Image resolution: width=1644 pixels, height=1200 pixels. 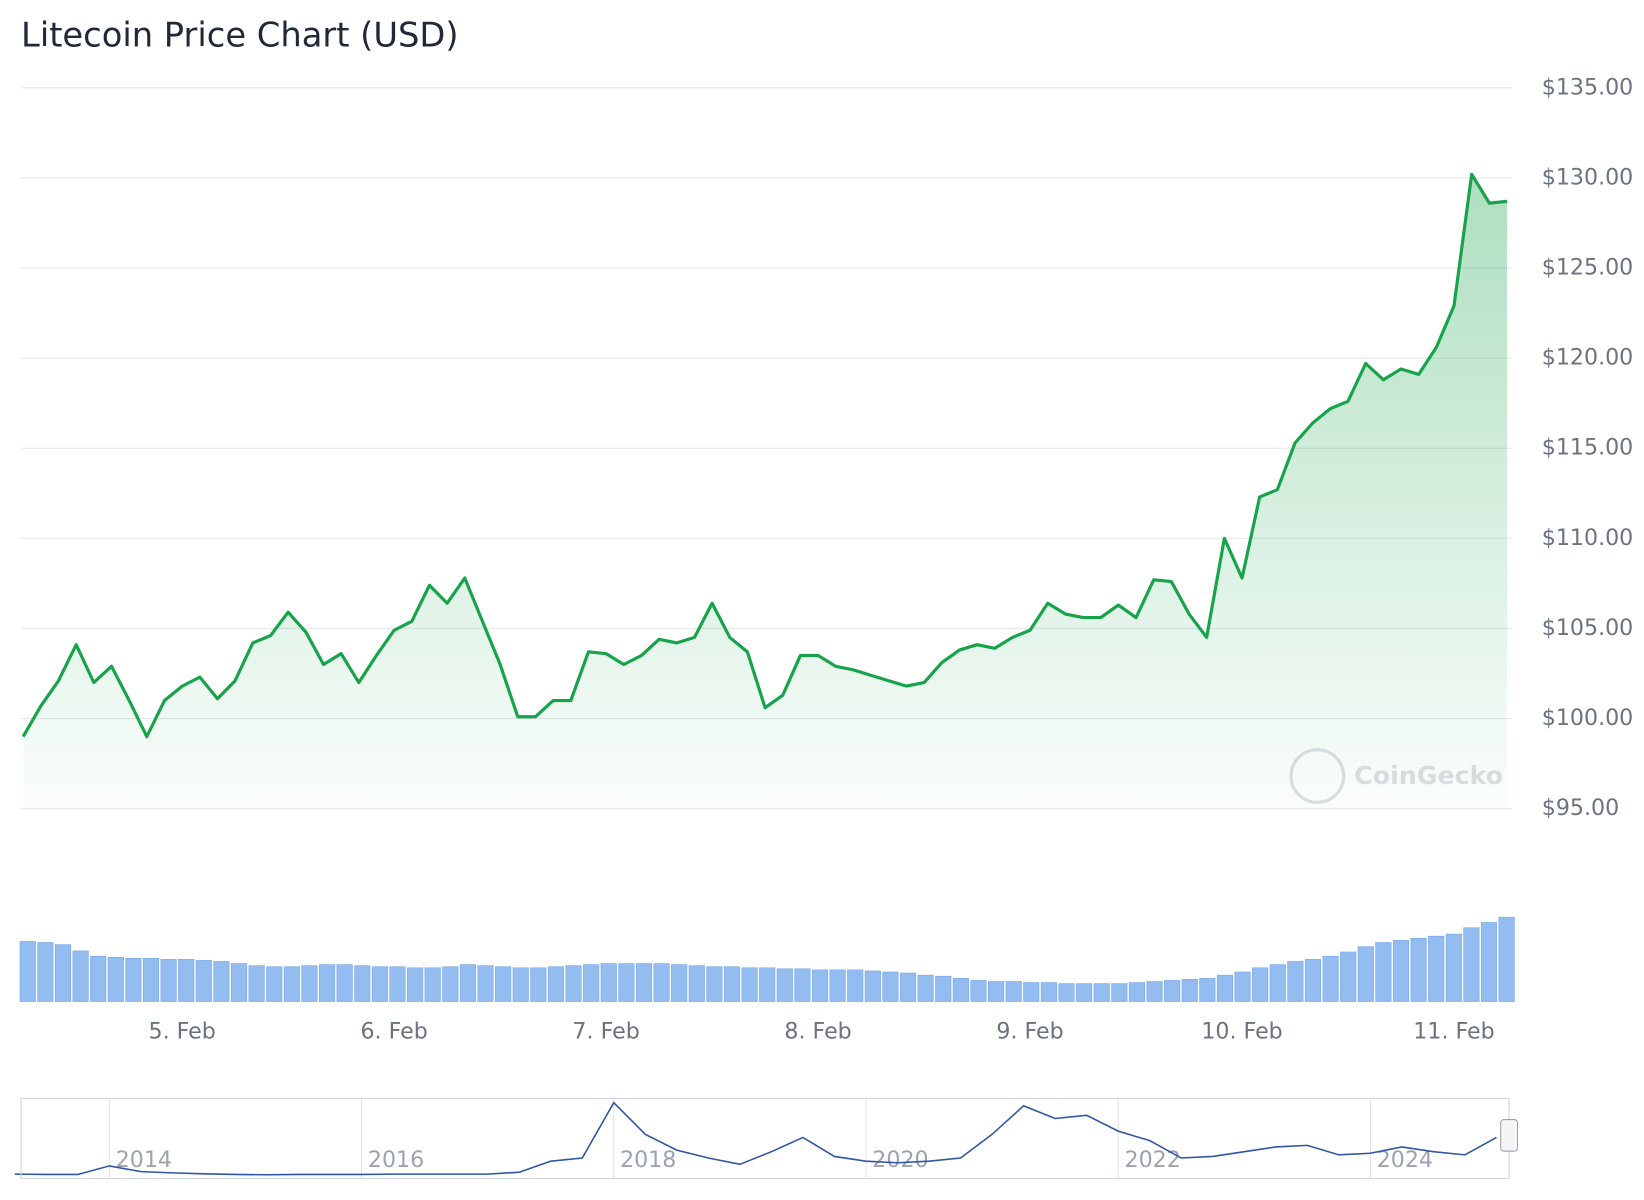 I want to click on y-tick-label: $135.00, so click(x=1588, y=87).